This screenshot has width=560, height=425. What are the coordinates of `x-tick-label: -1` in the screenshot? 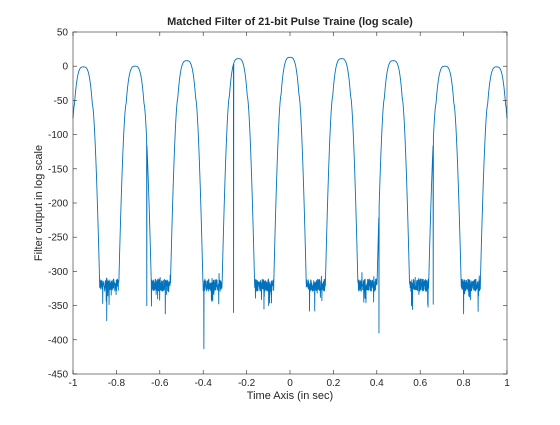 It's located at (73, 383).